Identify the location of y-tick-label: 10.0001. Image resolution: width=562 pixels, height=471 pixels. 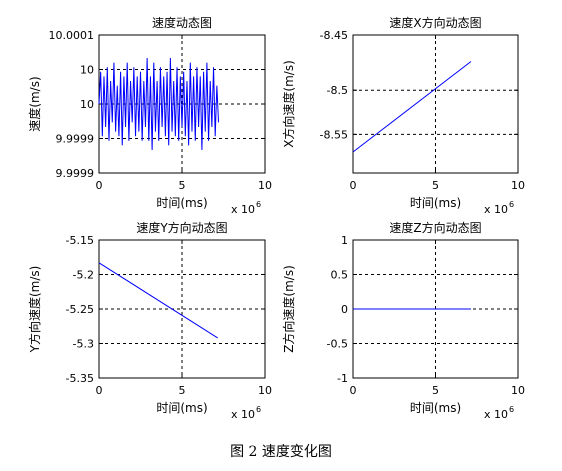
(72, 35).